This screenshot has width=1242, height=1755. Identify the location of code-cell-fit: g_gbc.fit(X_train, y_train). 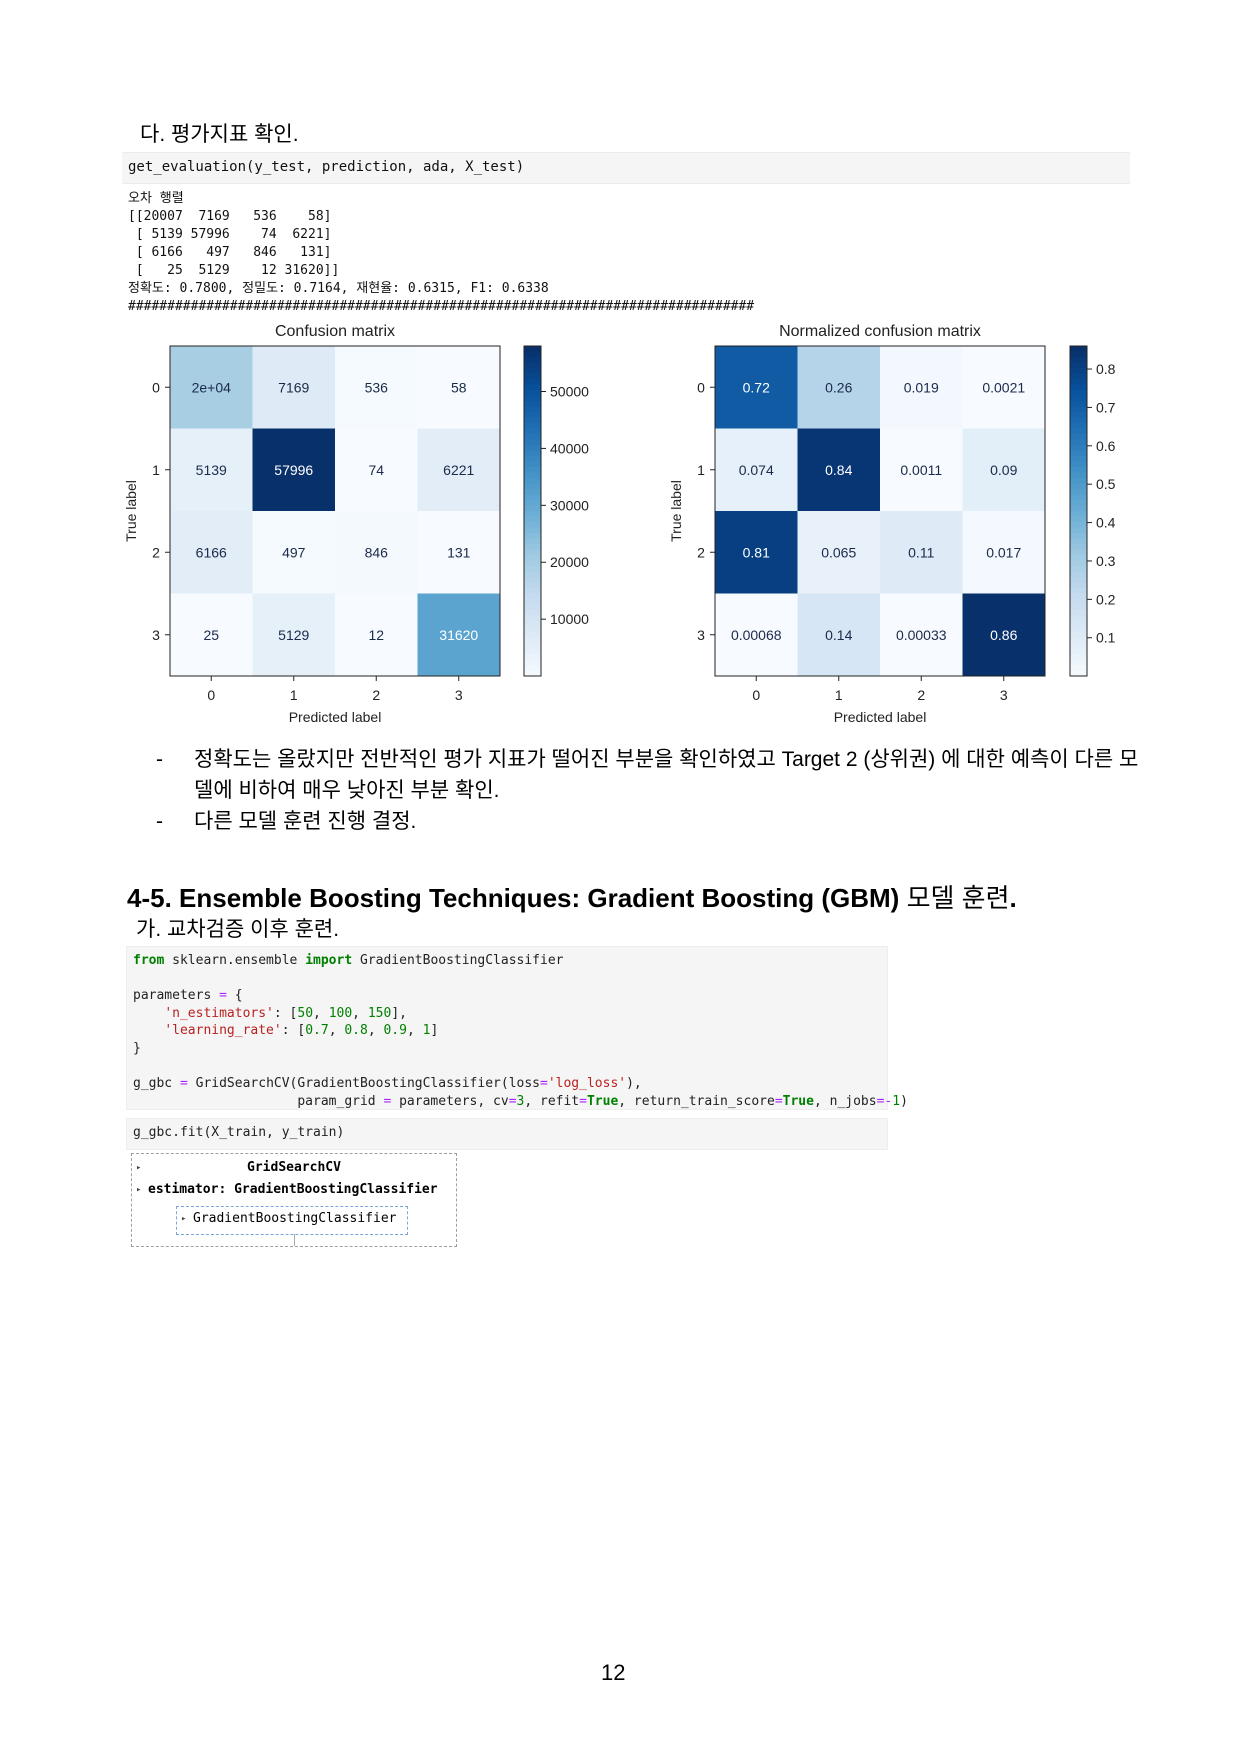
(507, 1134).